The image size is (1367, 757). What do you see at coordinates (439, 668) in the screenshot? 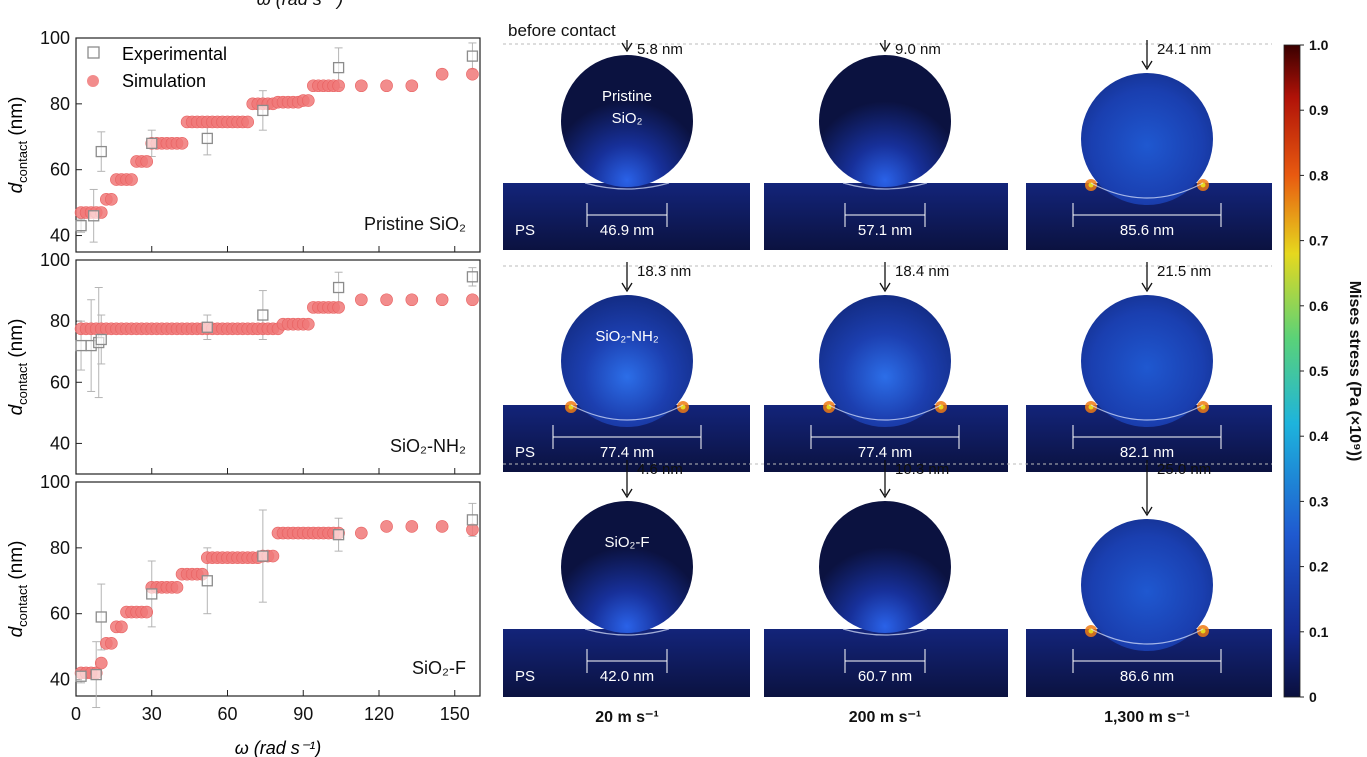
I see `panel-label: SiO₂-F` at bounding box center [439, 668].